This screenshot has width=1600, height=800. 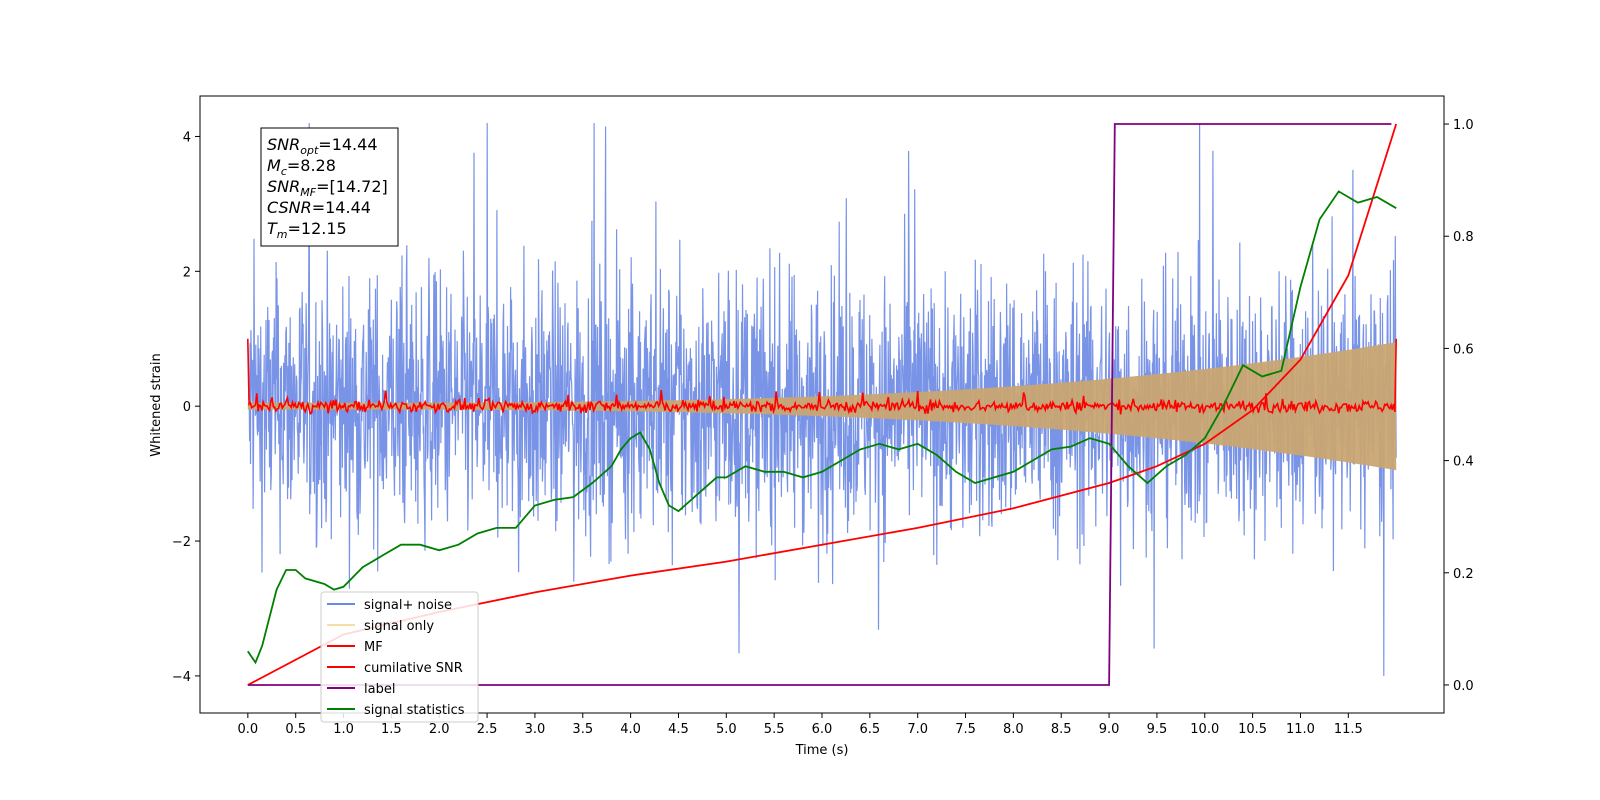 I want to click on info-line: Mc=8.28, so click(x=301, y=167).